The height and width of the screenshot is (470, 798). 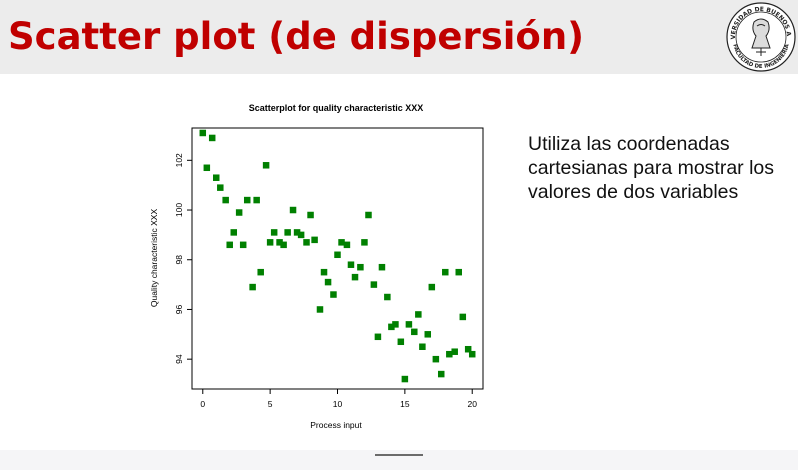 I want to click on x-axis-label: Process input, so click(x=336, y=425).